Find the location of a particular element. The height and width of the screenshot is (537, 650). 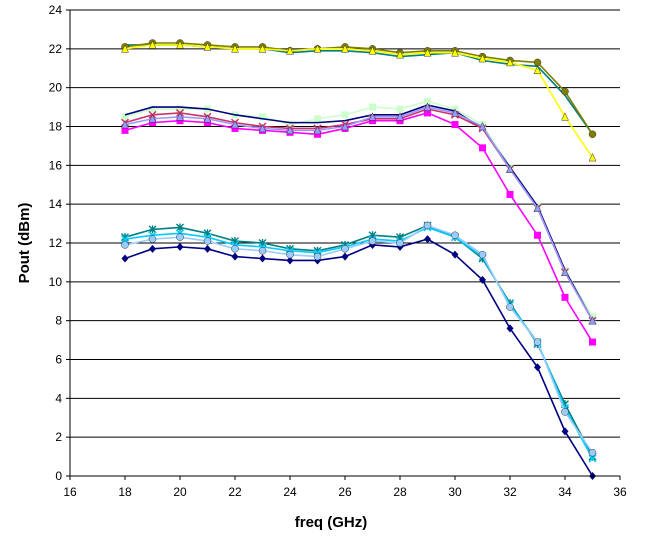

y-tick-label: 4 is located at coordinates (58, 398).